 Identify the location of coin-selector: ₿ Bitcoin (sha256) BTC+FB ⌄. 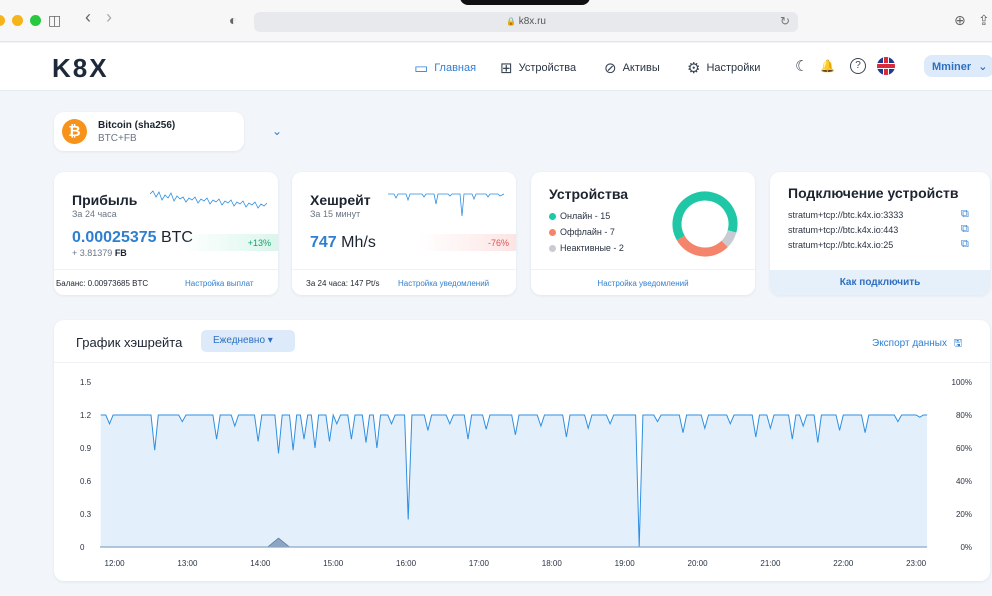
(168, 131).